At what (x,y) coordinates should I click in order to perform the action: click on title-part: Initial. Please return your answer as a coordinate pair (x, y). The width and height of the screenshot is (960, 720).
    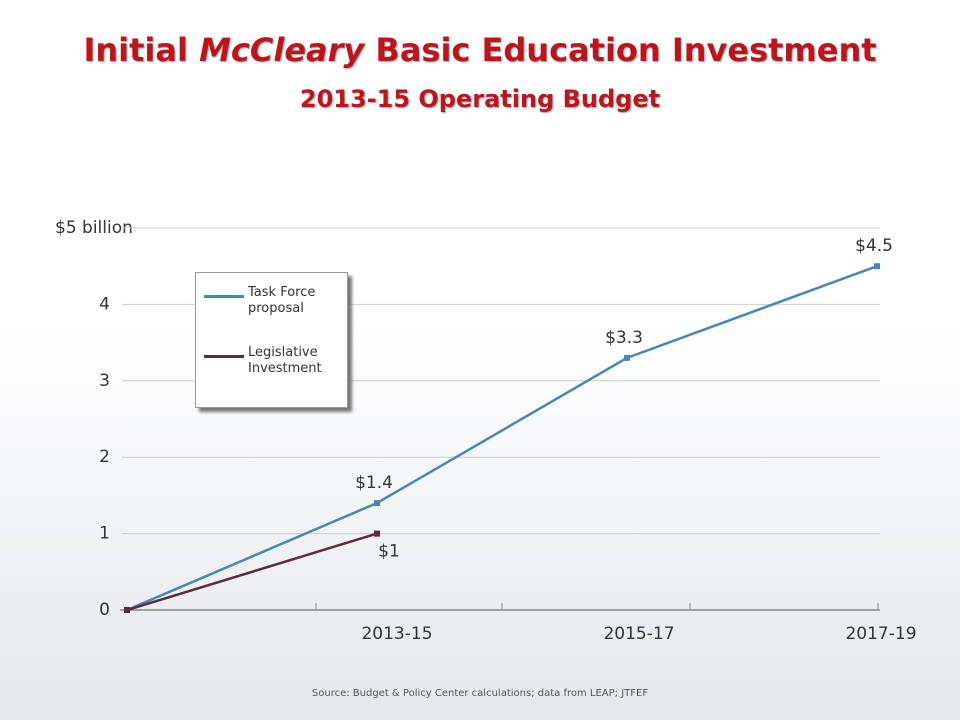
    Looking at the image, I should click on (135, 50).